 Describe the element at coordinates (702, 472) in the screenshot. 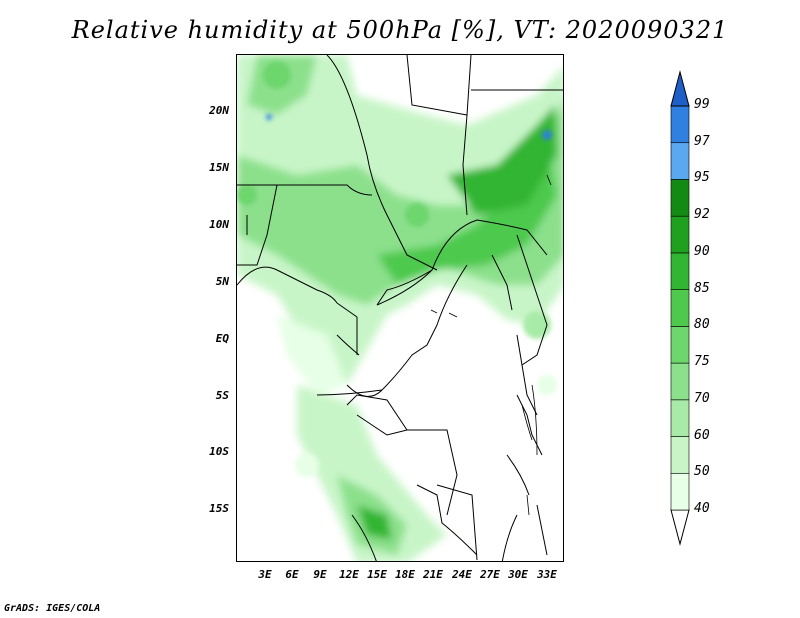

I see `colorbar-level-label: 50` at that location.